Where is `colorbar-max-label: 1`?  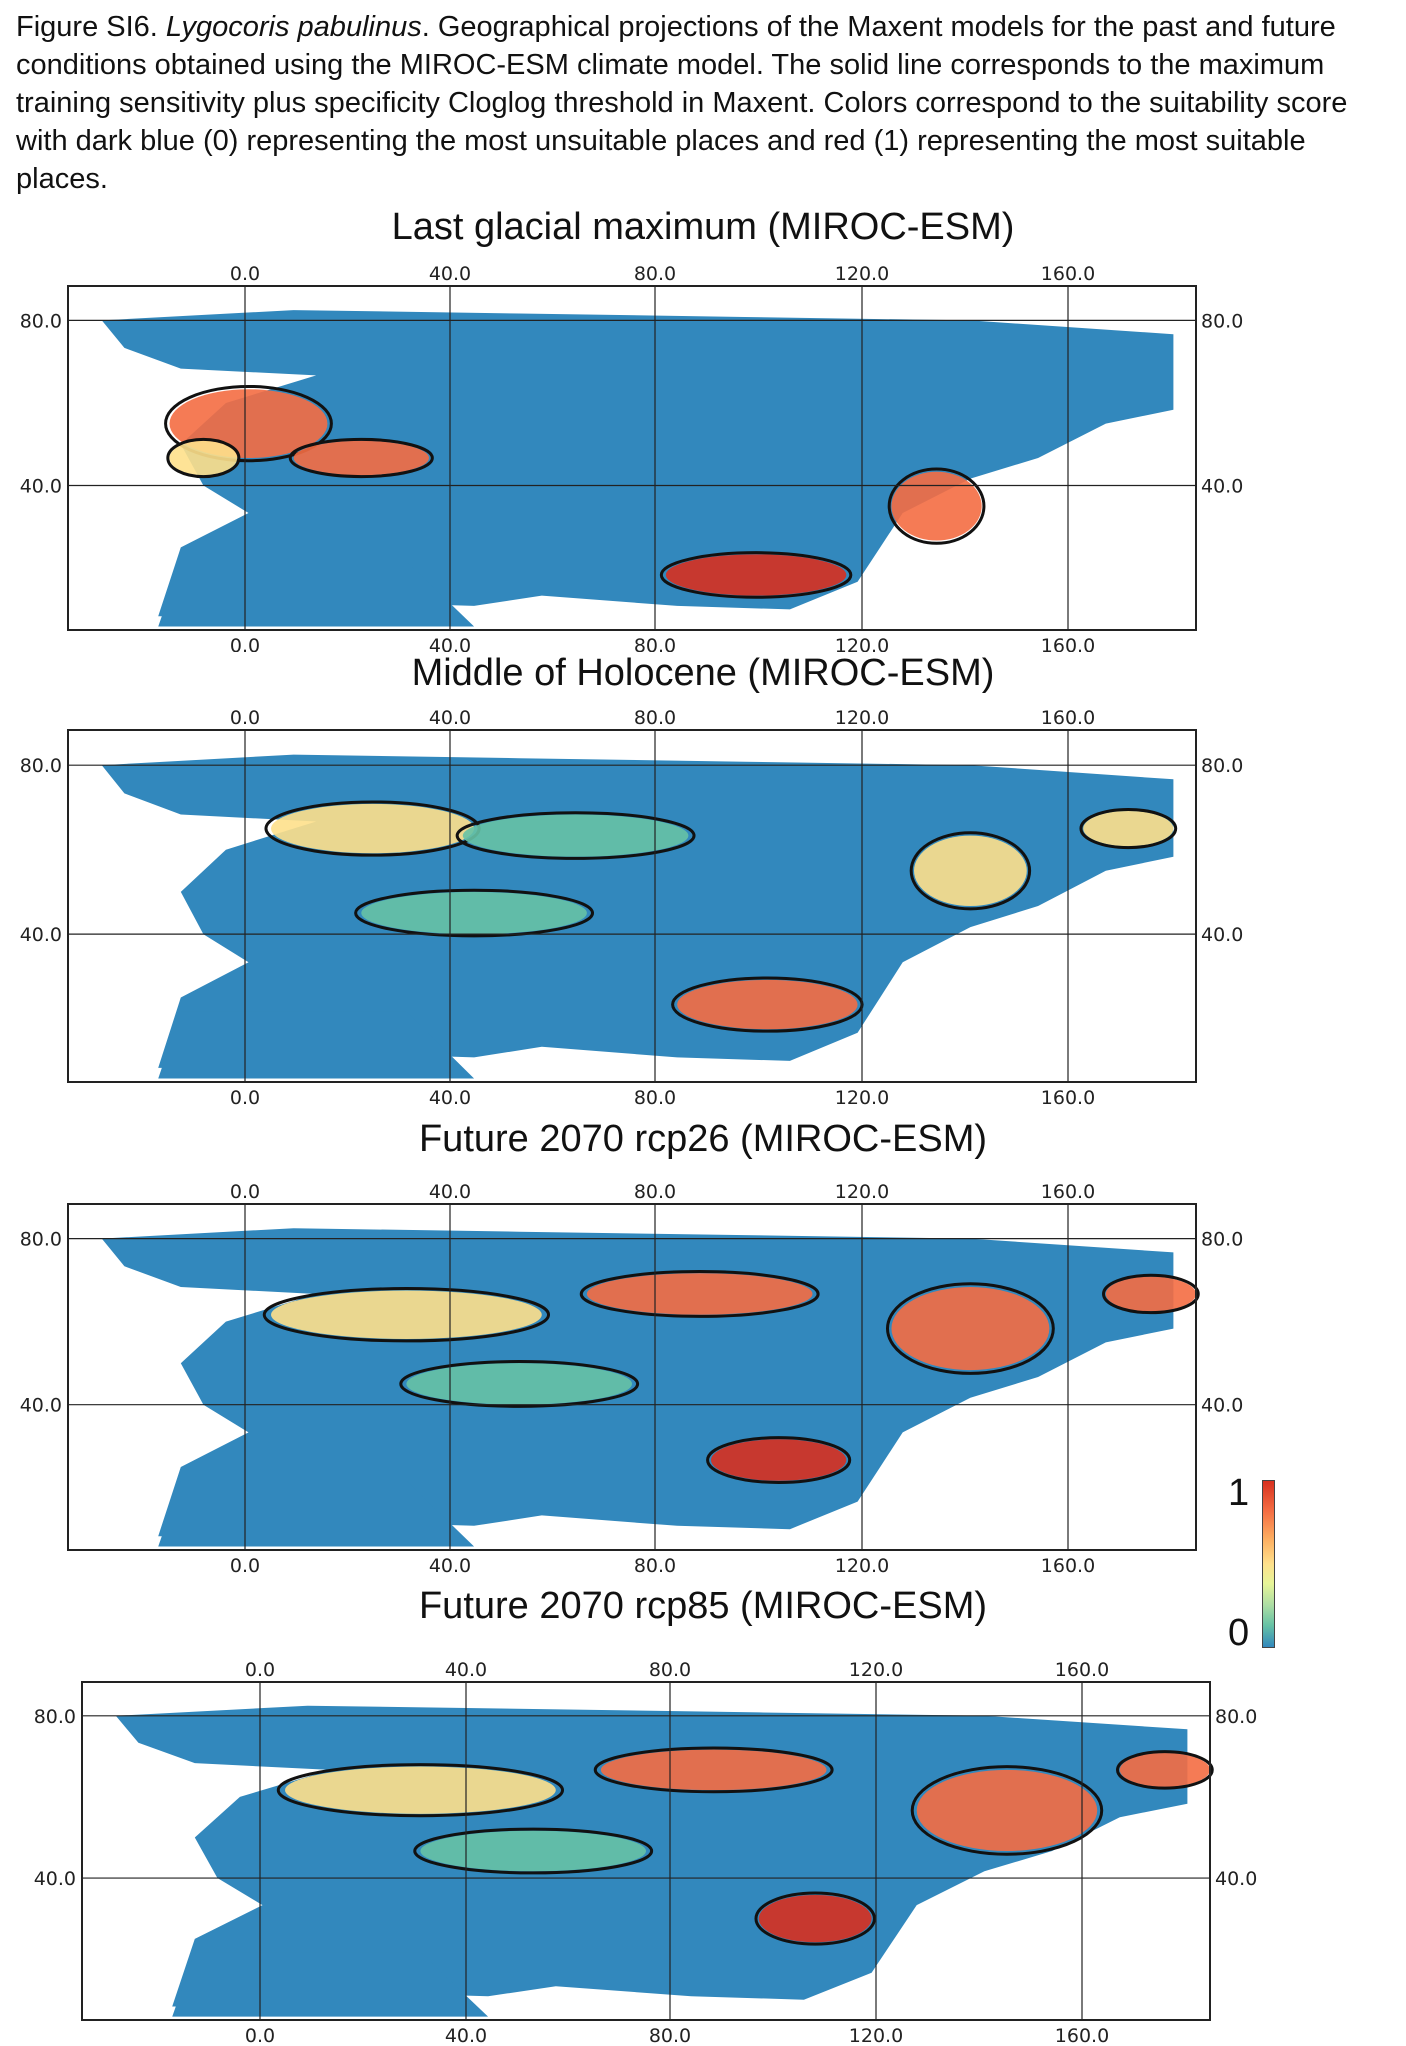
colorbar-max-label: 1 is located at coordinates (1239, 1493).